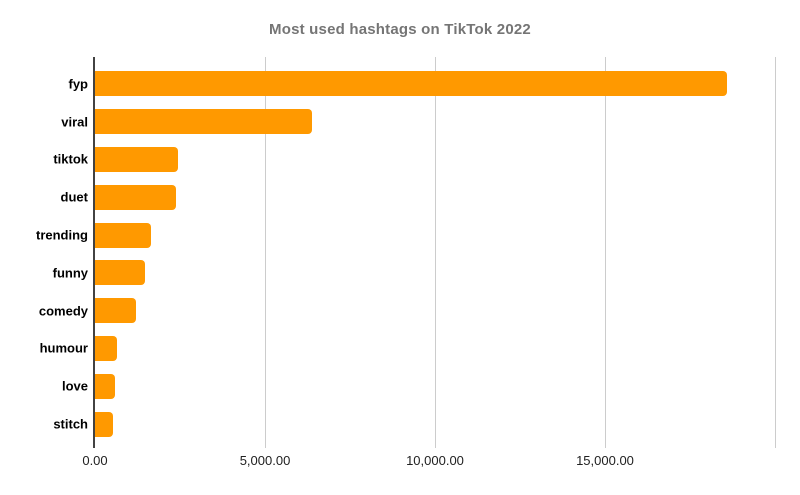 The width and height of the screenshot is (800, 495). Describe the element at coordinates (605, 460) in the screenshot. I see `x-tick-label: 15,000.00` at that location.